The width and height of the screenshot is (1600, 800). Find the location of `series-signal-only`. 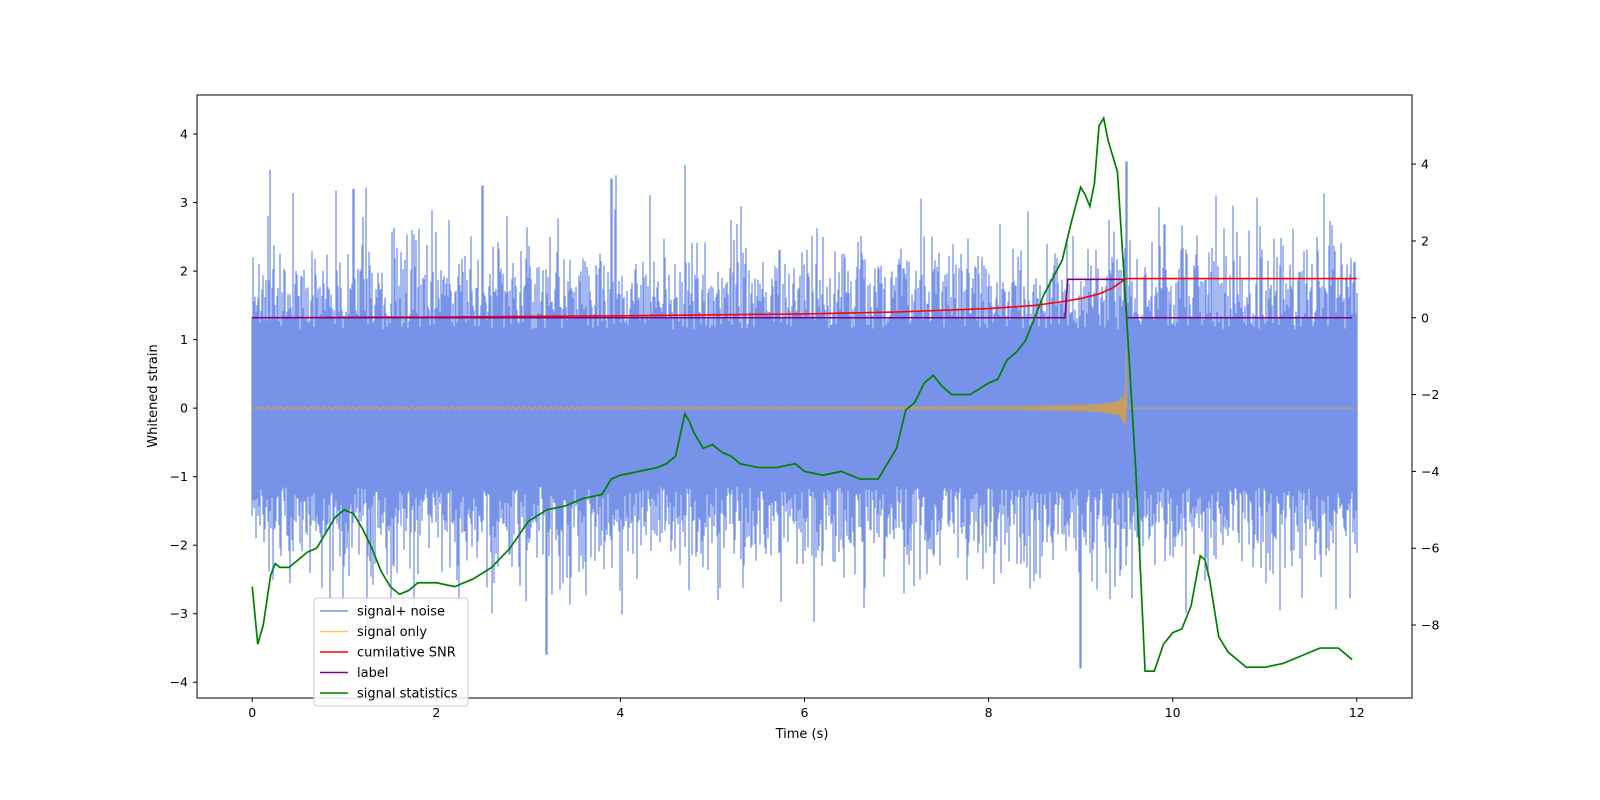

series-signal-only is located at coordinates (804, 387).